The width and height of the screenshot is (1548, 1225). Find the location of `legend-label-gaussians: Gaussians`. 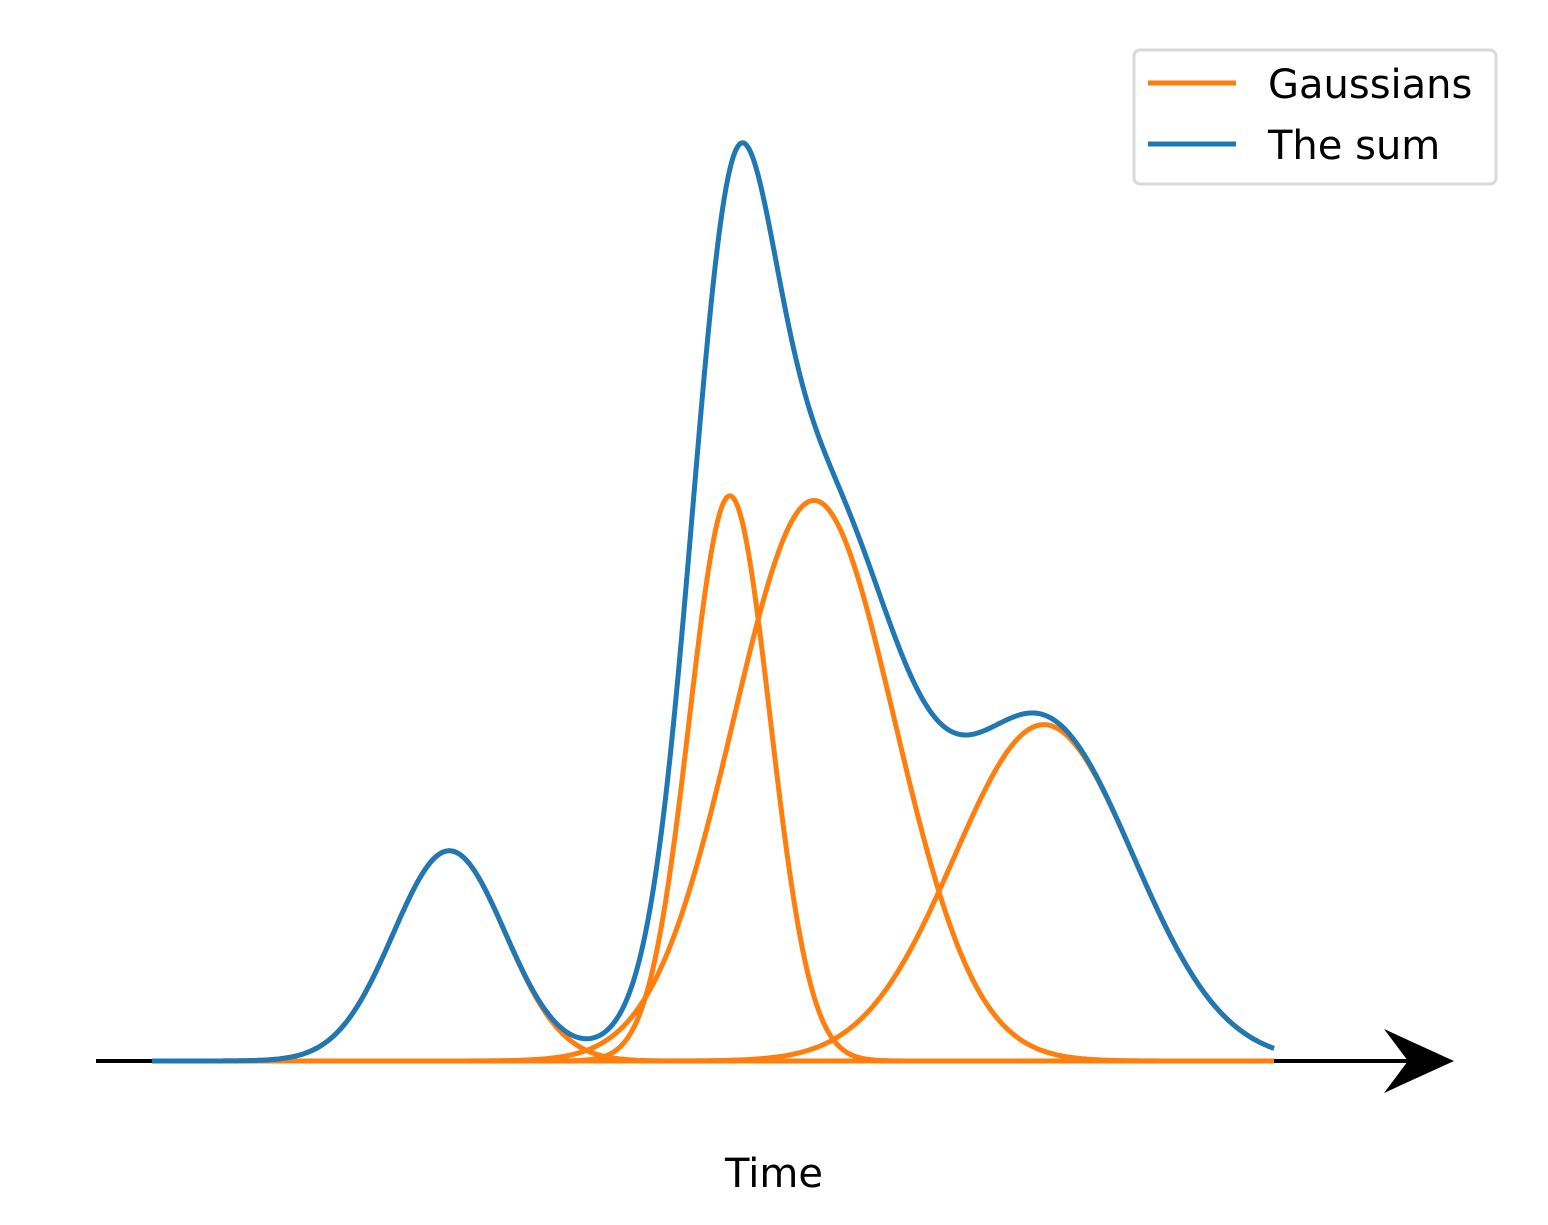

legend-label-gaussians: Gaussians is located at coordinates (1370, 85).